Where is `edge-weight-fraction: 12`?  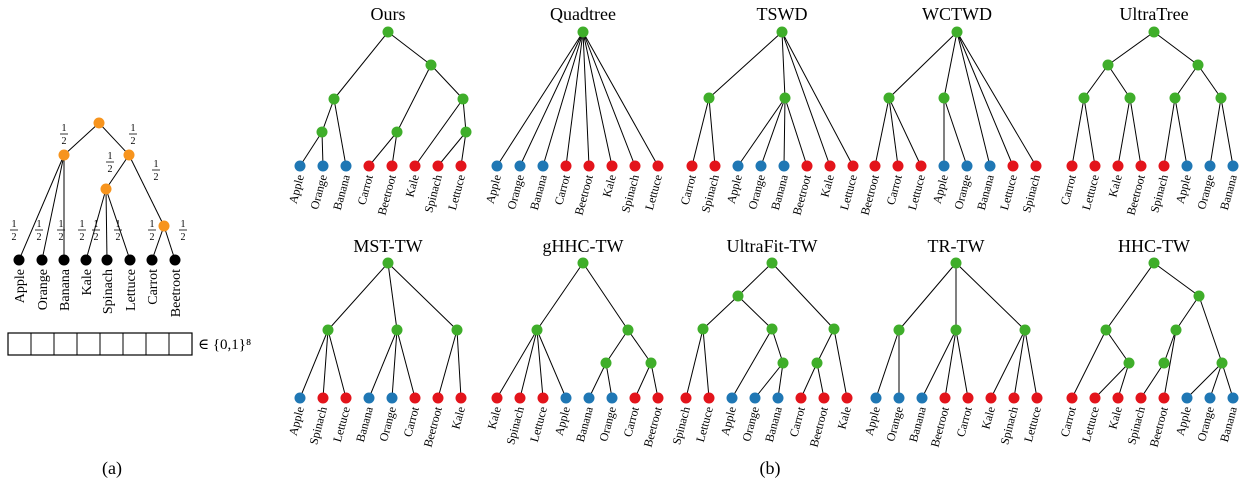 edge-weight-fraction: 12 is located at coordinates (14, 231).